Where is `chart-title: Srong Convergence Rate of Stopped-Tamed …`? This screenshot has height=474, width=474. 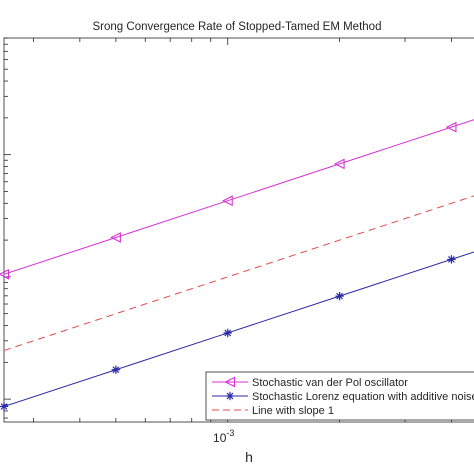
chart-title: Srong Convergence Rate of Stopped-Tamed … is located at coordinates (237, 27).